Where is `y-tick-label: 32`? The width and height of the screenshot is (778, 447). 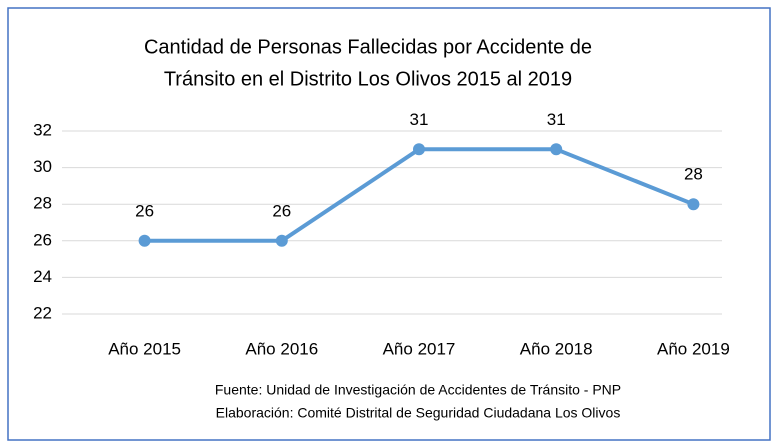 y-tick-label: 32 is located at coordinates (42, 129).